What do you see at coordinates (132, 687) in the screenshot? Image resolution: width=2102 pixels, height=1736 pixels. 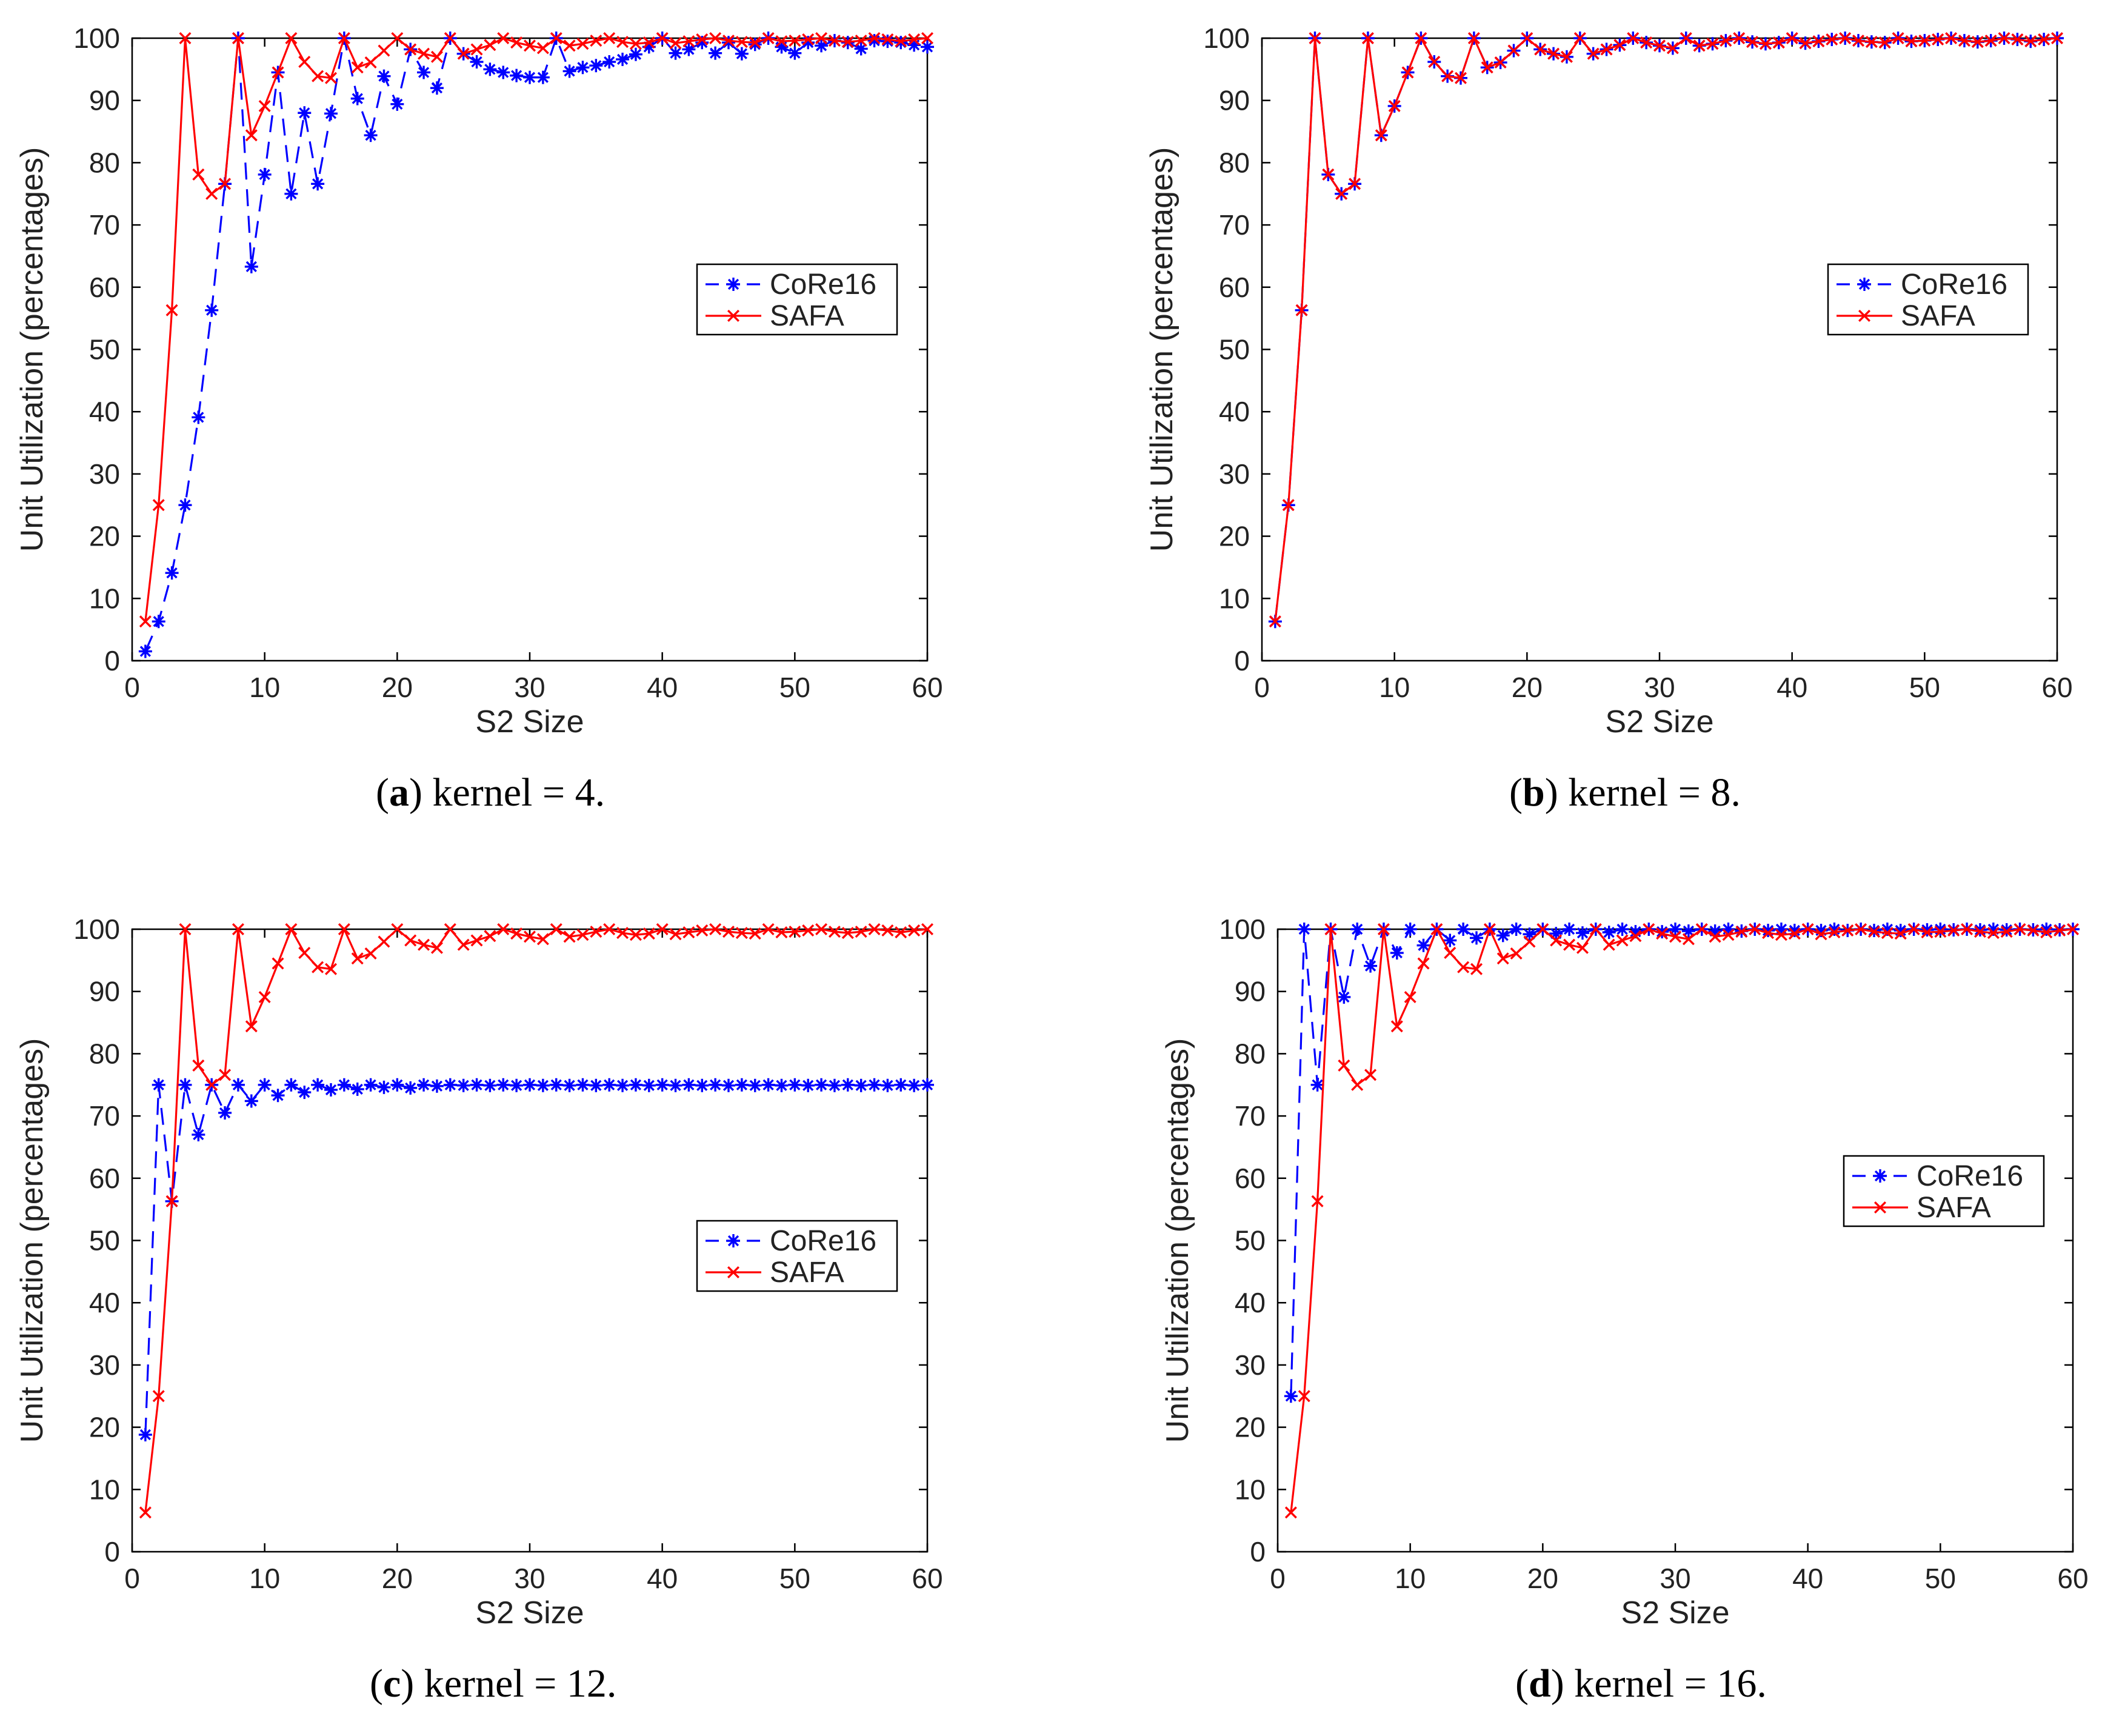 I see `x-tick-label: 0` at bounding box center [132, 687].